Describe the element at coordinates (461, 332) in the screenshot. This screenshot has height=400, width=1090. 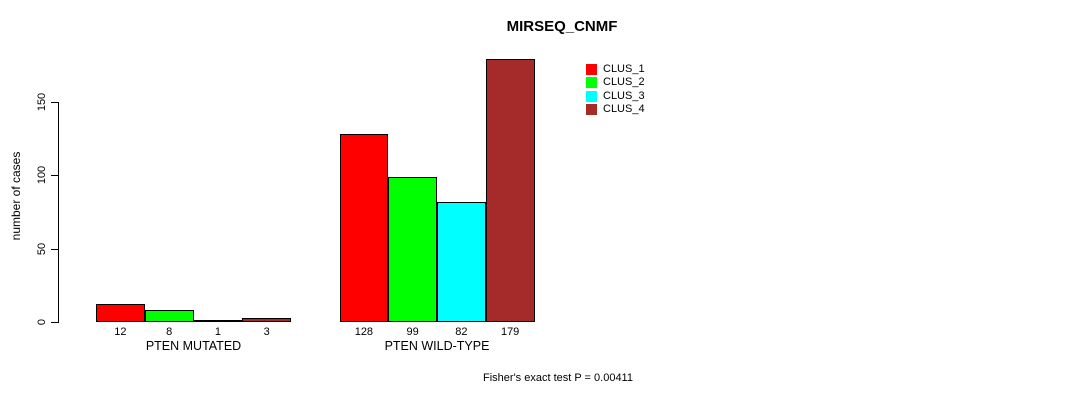
I see `bar-value-label: 82` at that location.